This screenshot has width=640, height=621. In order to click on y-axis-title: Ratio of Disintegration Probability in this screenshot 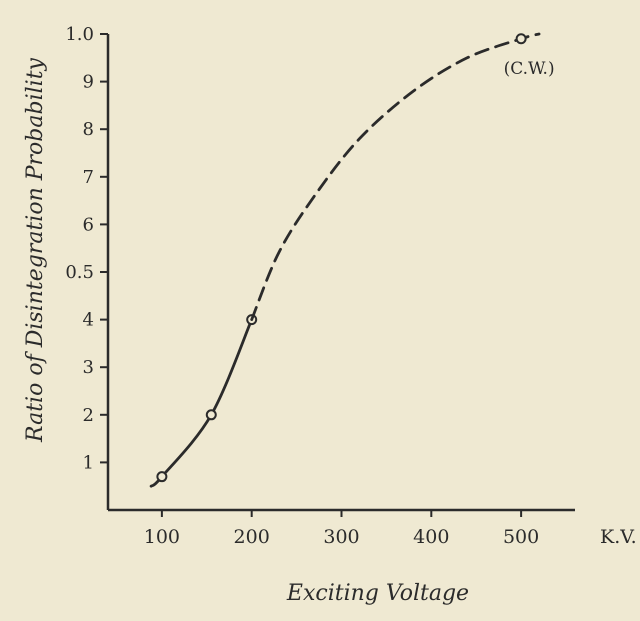, I will do `click(35, 250)`.